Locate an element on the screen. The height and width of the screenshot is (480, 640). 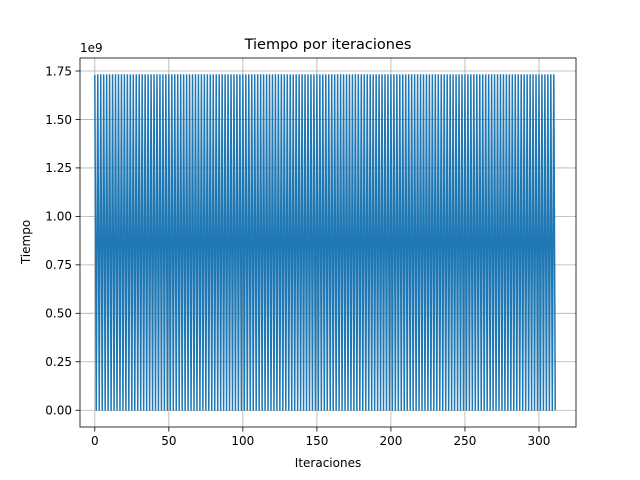
y-tick-label: 1.50 is located at coordinates (58, 120).